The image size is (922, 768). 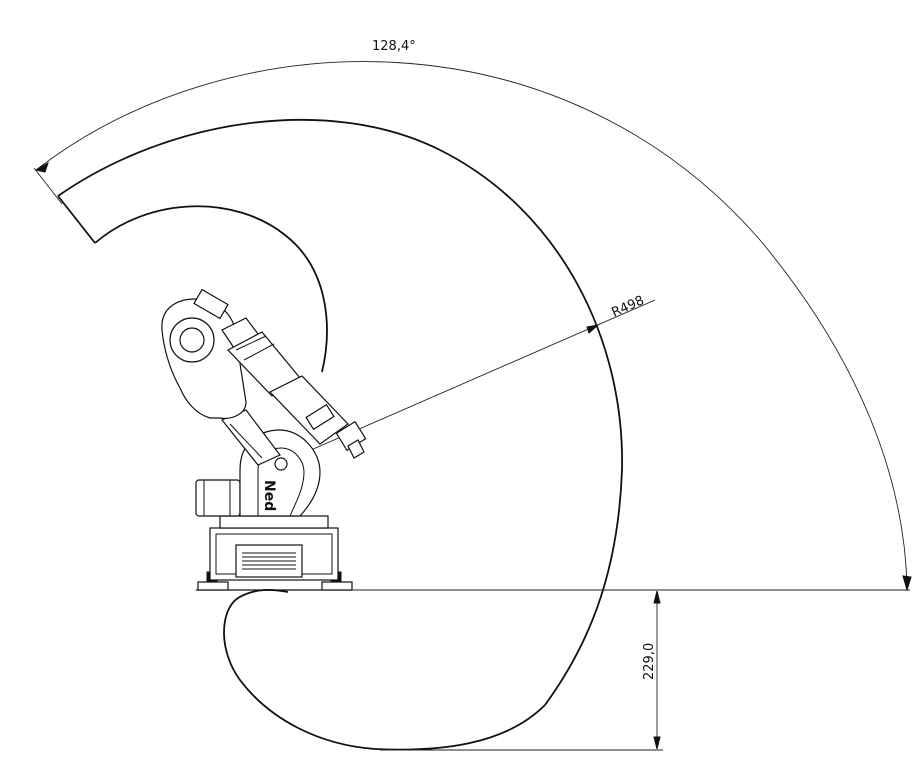 What do you see at coordinates (41, 167) in the screenshot?
I see `angle-arrow-left` at bounding box center [41, 167].